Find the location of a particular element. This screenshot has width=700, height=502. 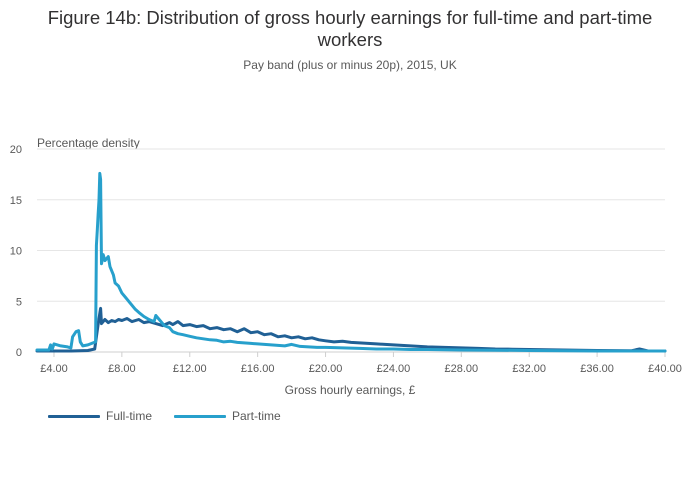

x-axis-label: Gross hourly earnings, £ is located at coordinates (350, 390).